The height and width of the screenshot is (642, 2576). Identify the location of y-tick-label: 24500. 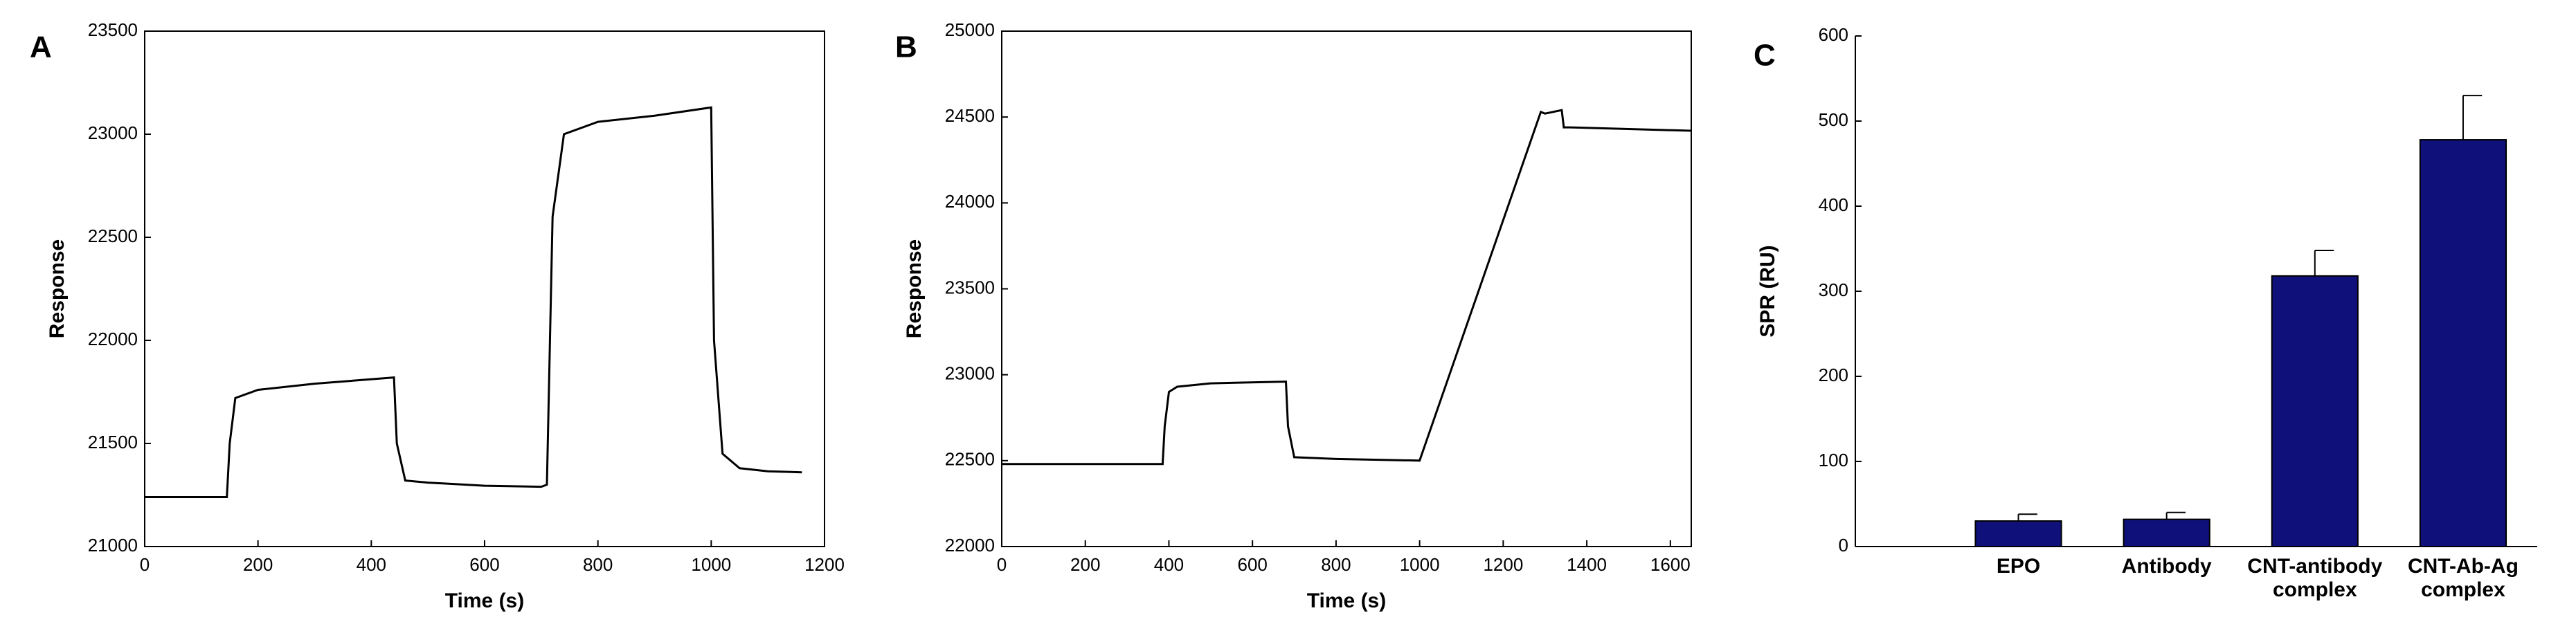
(970, 115).